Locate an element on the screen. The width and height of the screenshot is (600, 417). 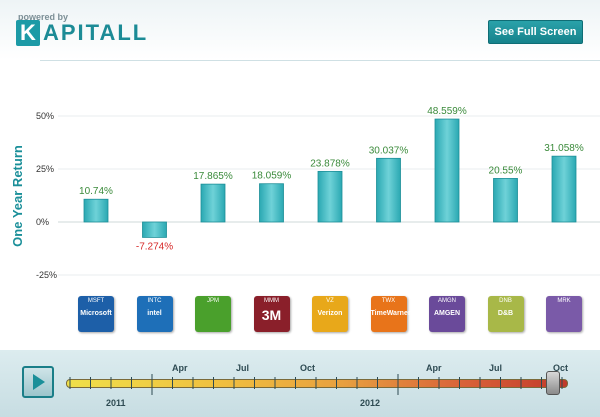
company-ticker: MRK is located at coordinates (564, 301).